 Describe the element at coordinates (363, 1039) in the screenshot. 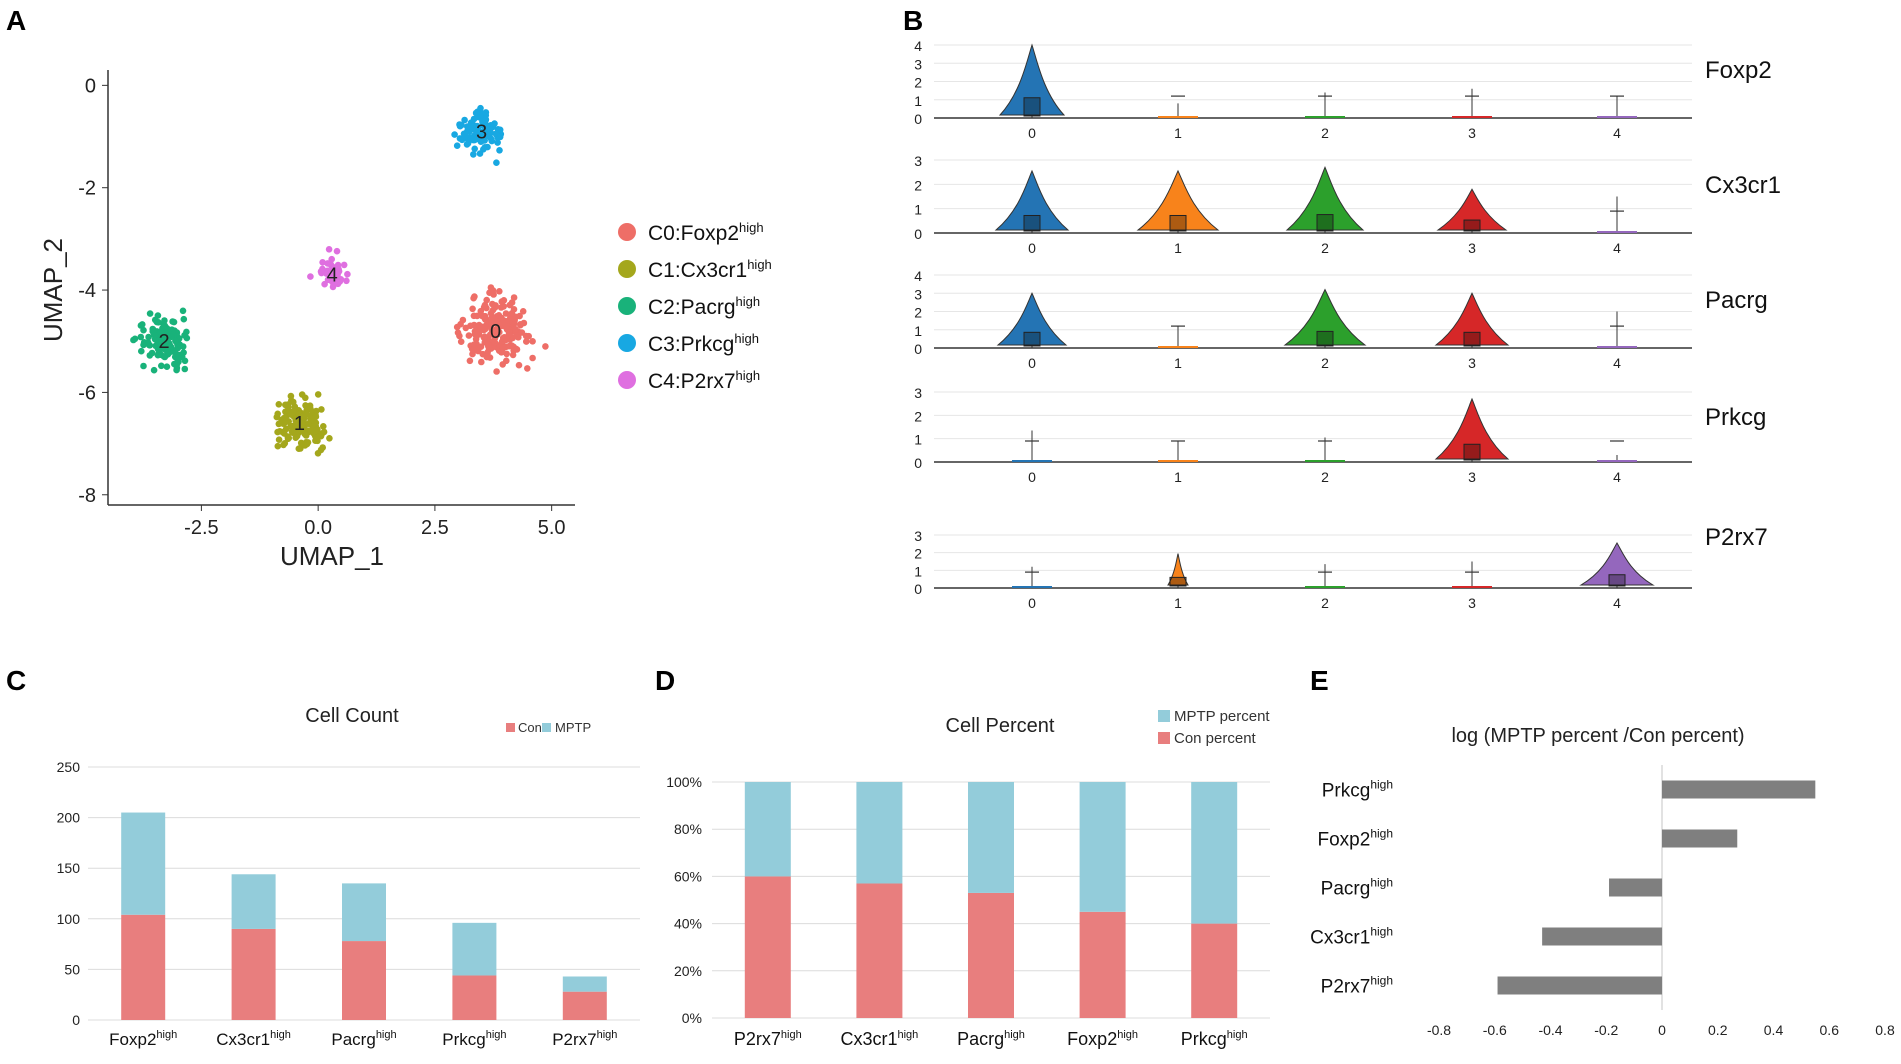

I see `count-x-label-pacrg: Pacrghigh` at that location.